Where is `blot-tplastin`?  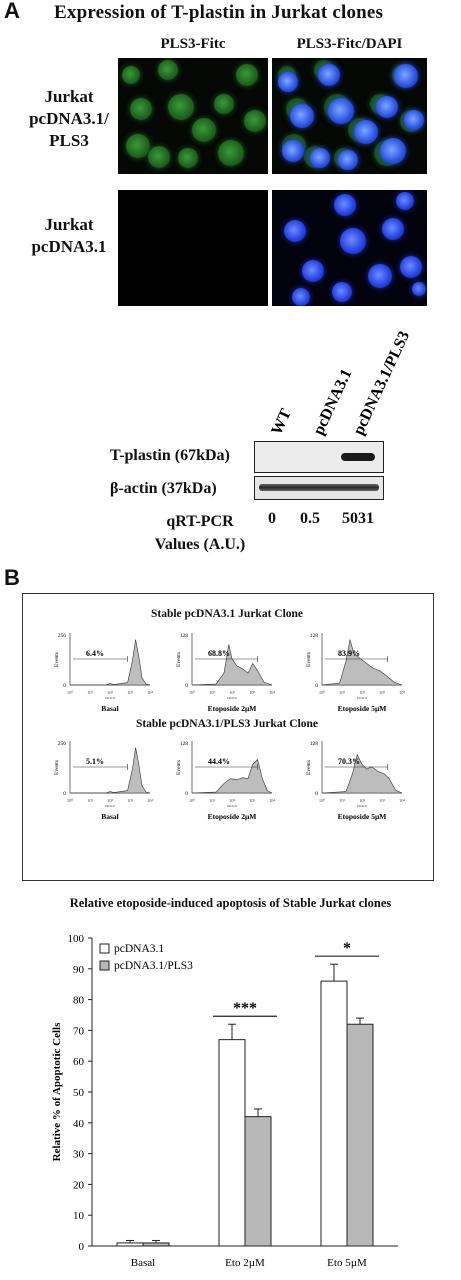 blot-tplastin is located at coordinates (319, 457).